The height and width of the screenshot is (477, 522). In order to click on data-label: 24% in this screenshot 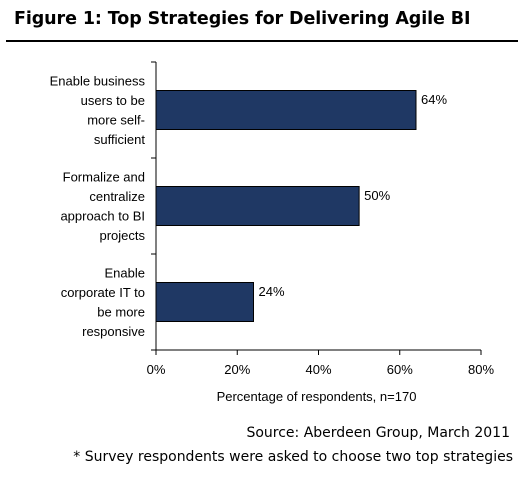, I will do `click(272, 291)`.